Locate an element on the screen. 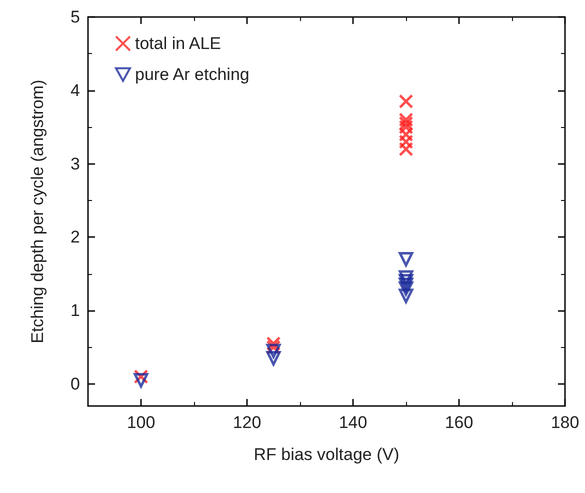 Image resolution: width=585 pixels, height=493 pixels. y-tick-label: 4 is located at coordinates (75, 90).